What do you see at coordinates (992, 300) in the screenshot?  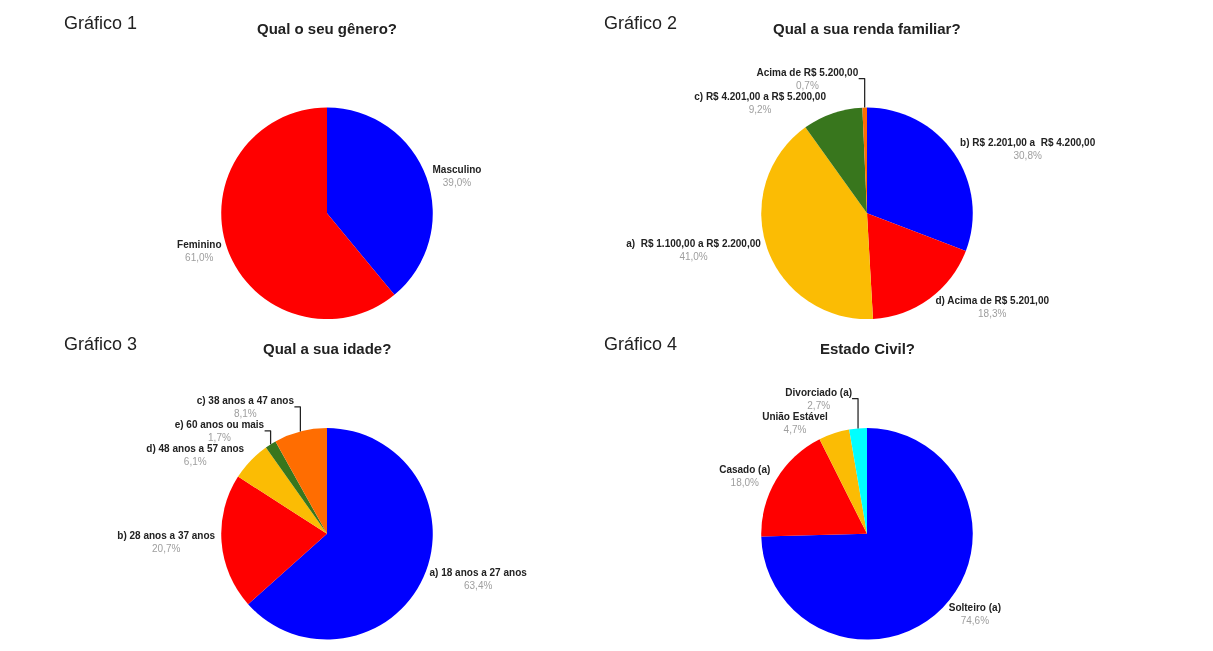 I see `slice-label: d) Acima de R$ 5.201,00` at bounding box center [992, 300].